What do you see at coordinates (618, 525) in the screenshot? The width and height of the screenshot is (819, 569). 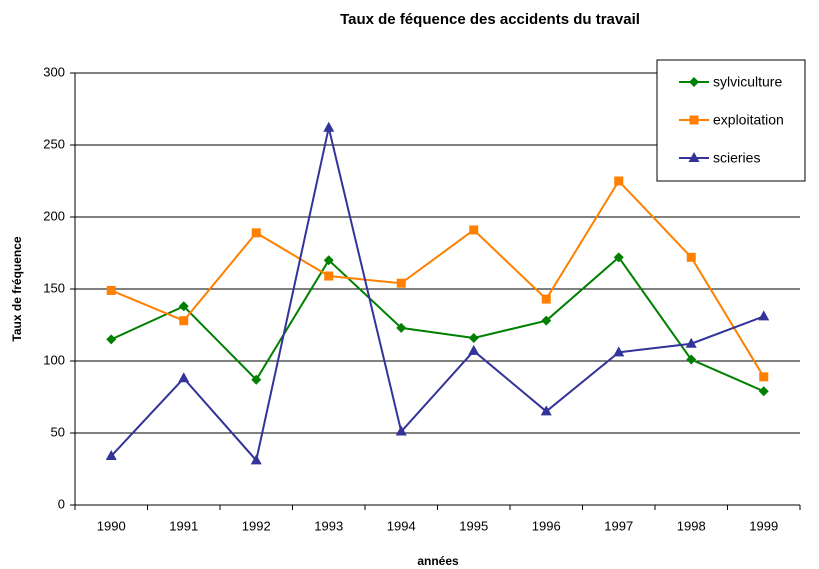 I see `x-tick-label: 1997` at bounding box center [618, 525].